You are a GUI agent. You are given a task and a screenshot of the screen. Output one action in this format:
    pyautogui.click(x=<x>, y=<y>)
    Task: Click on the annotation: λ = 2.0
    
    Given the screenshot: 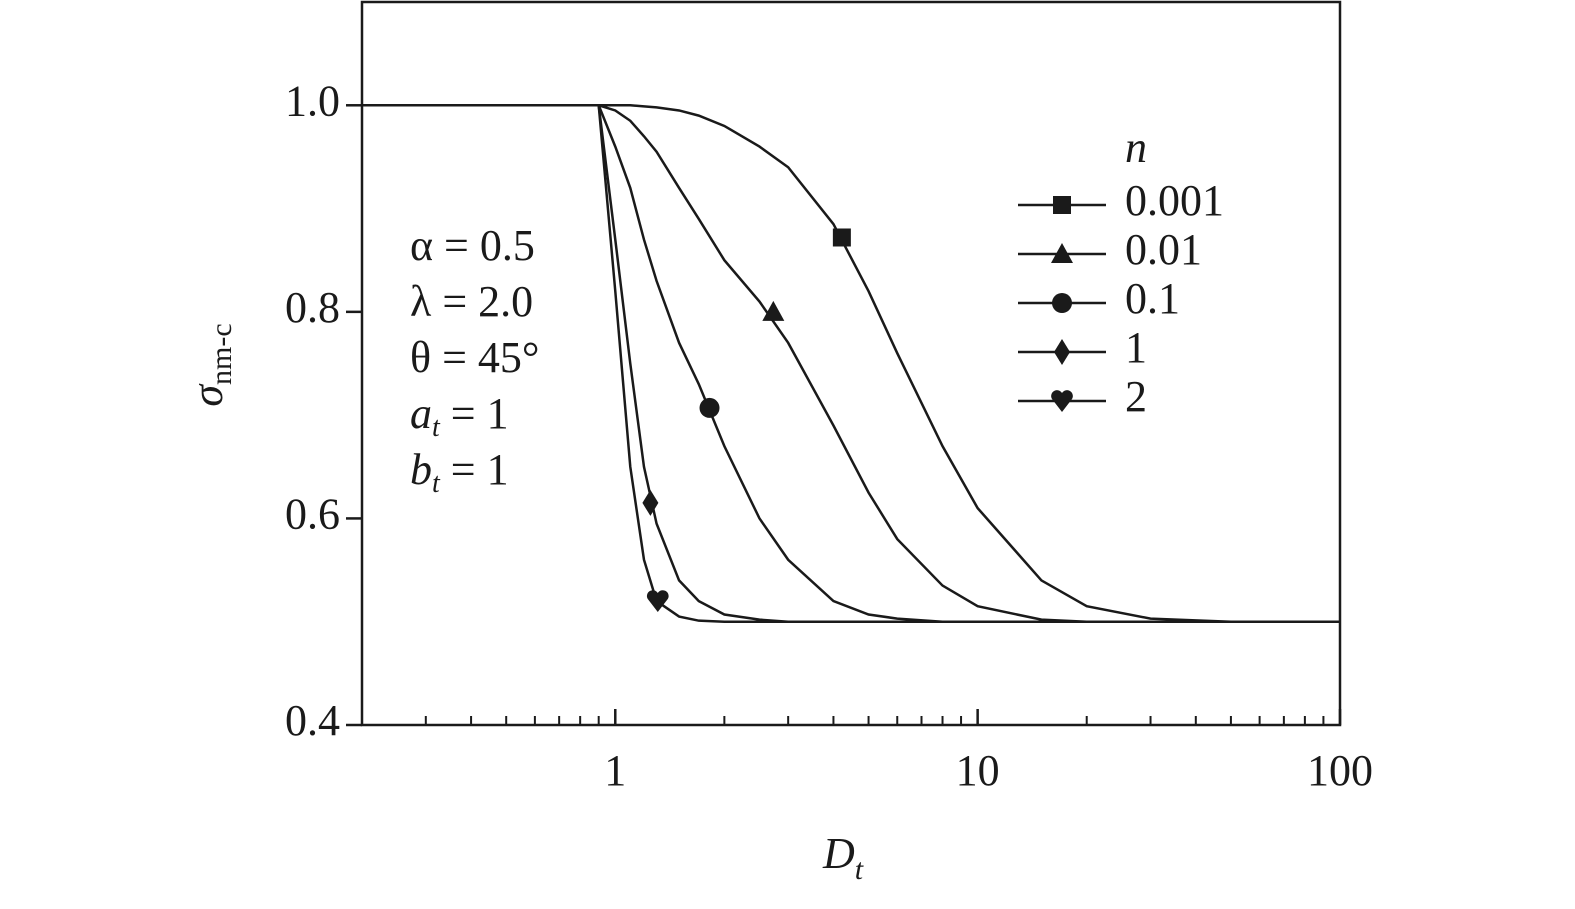 What is the action you would take?
    pyautogui.click(x=471, y=301)
    